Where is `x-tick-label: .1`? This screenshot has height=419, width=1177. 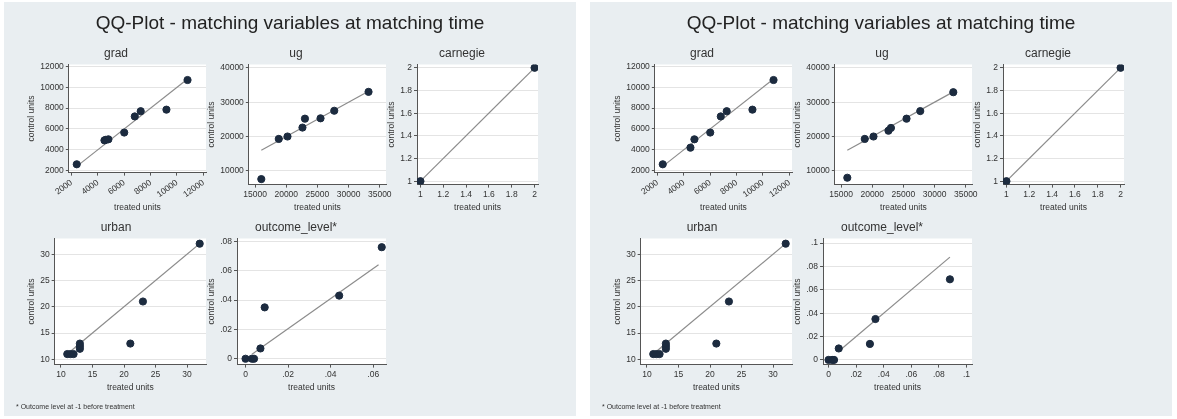
x-tick-label: .1 is located at coordinates (966, 374).